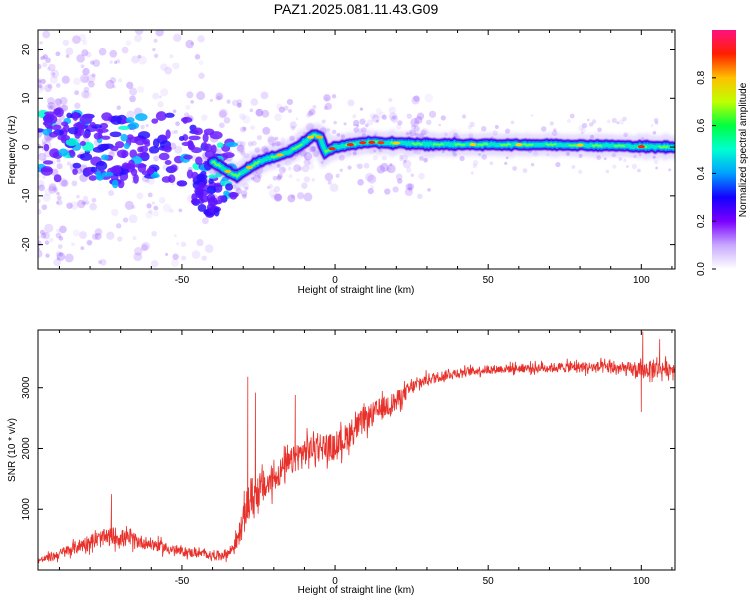  What do you see at coordinates (701, 173) in the screenshot?
I see `colorbar-tick-label: 0.4` at bounding box center [701, 173].